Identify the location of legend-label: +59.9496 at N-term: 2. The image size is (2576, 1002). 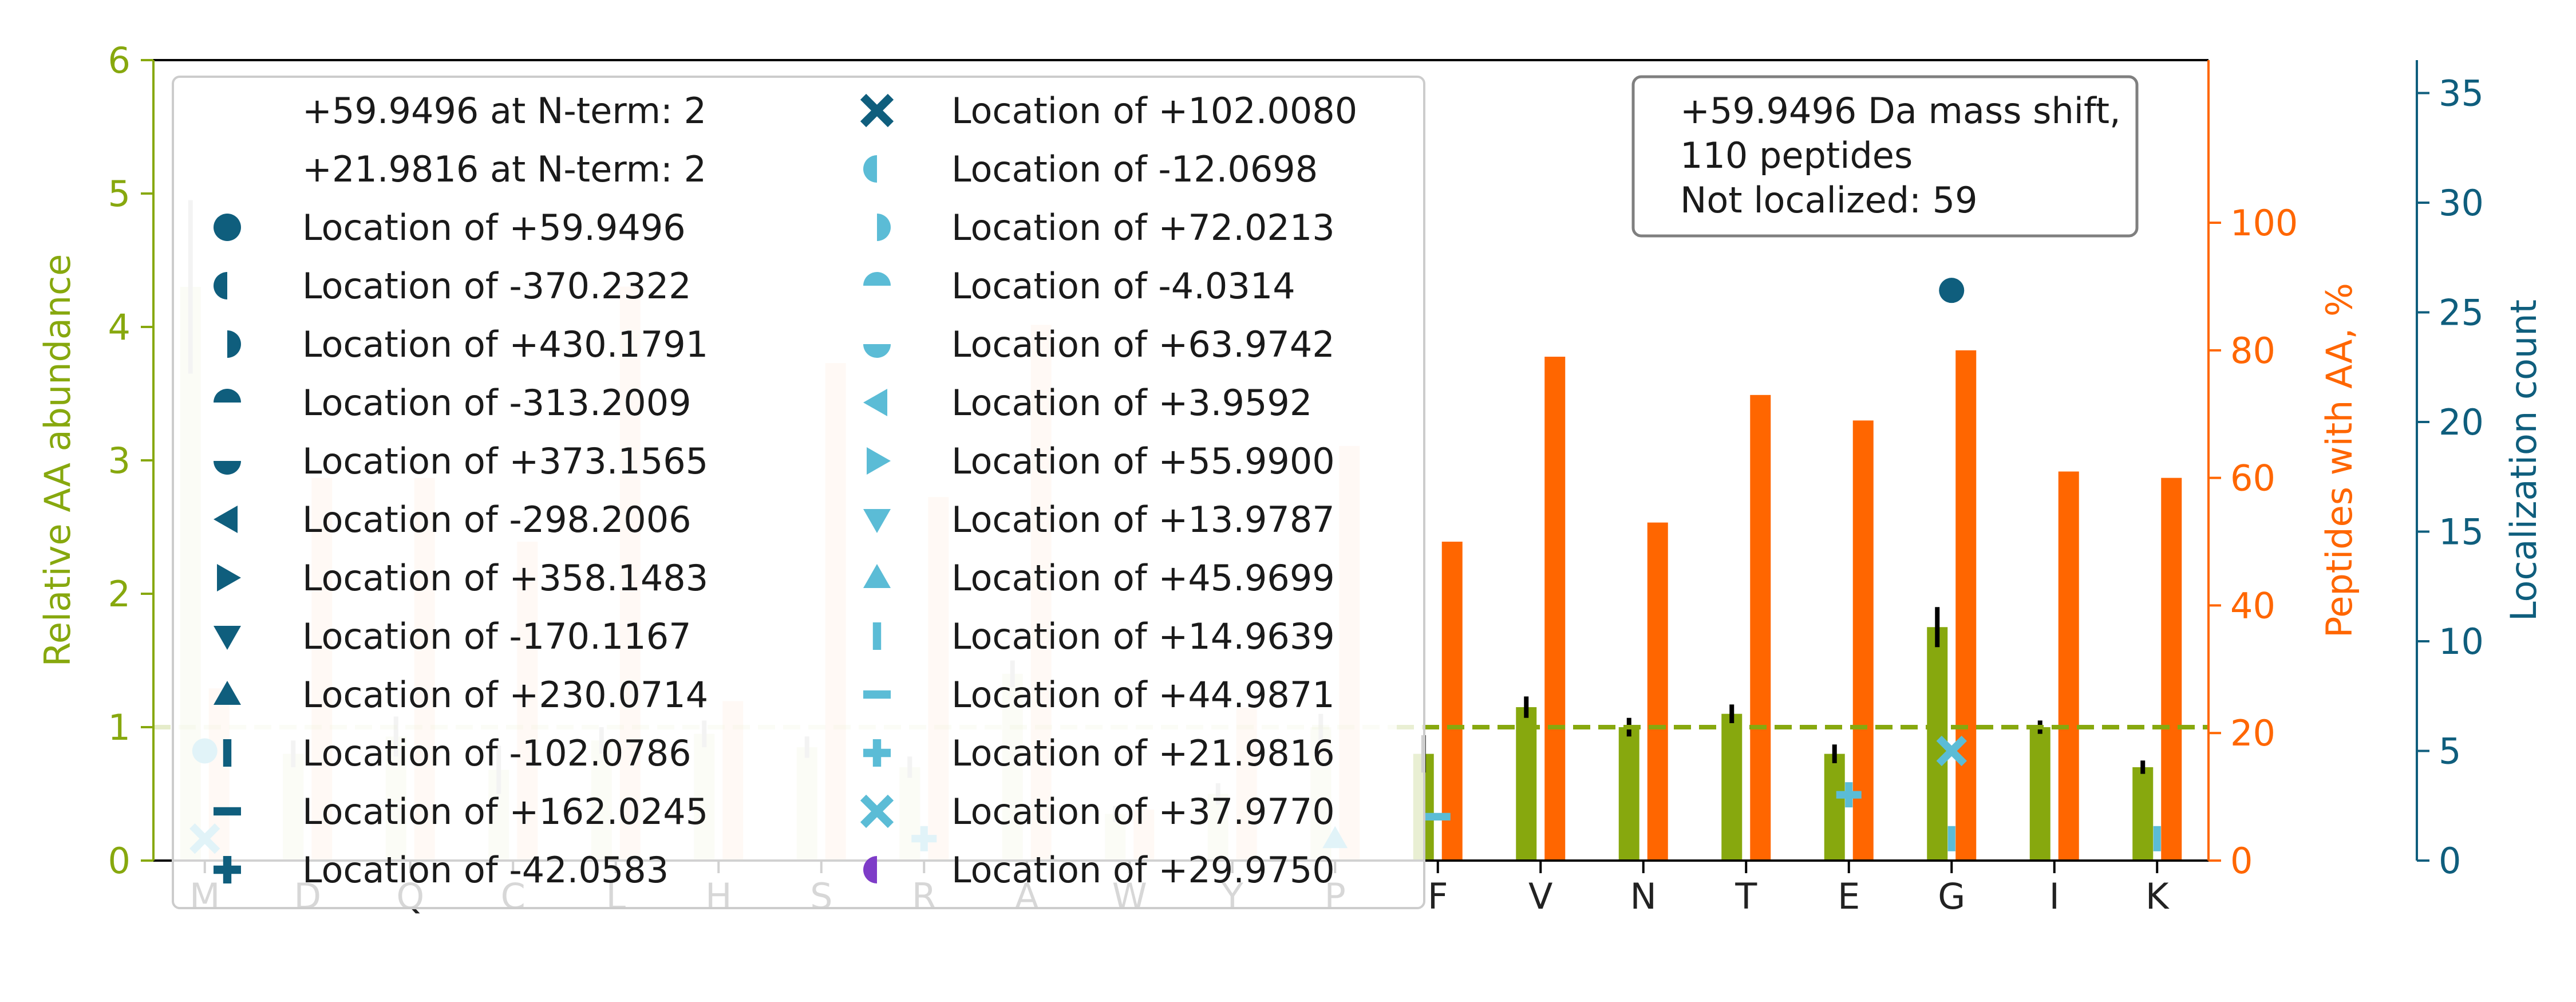
(504, 111).